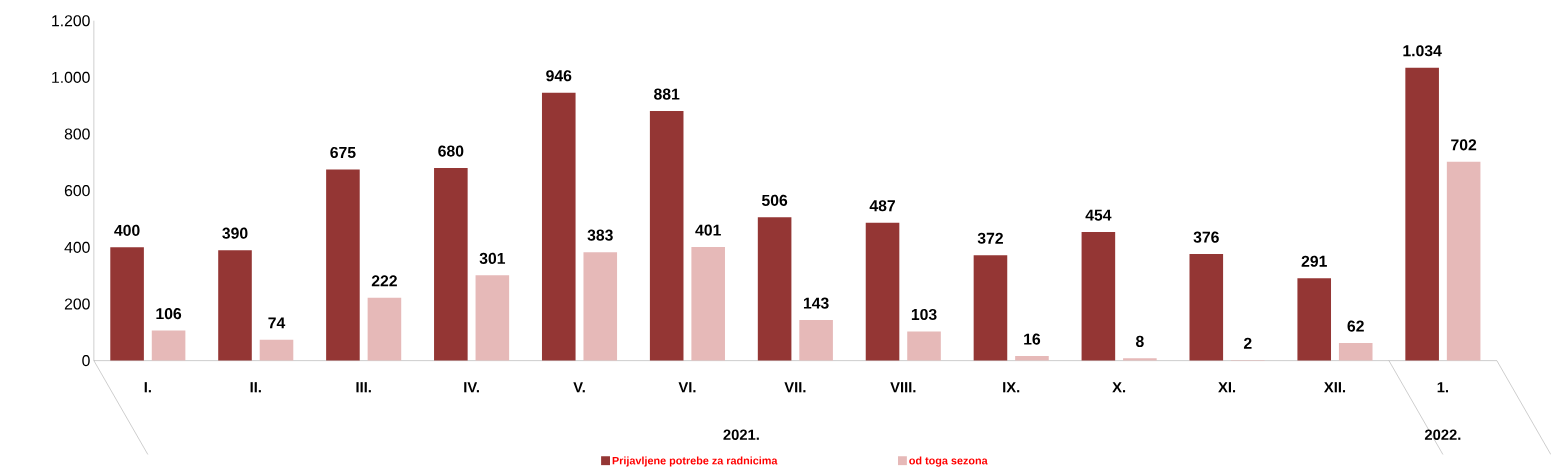 The width and height of the screenshot is (1551, 470). What do you see at coordinates (990, 238) in the screenshot?
I see `data-label: 372` at bounding box center [990, 238].